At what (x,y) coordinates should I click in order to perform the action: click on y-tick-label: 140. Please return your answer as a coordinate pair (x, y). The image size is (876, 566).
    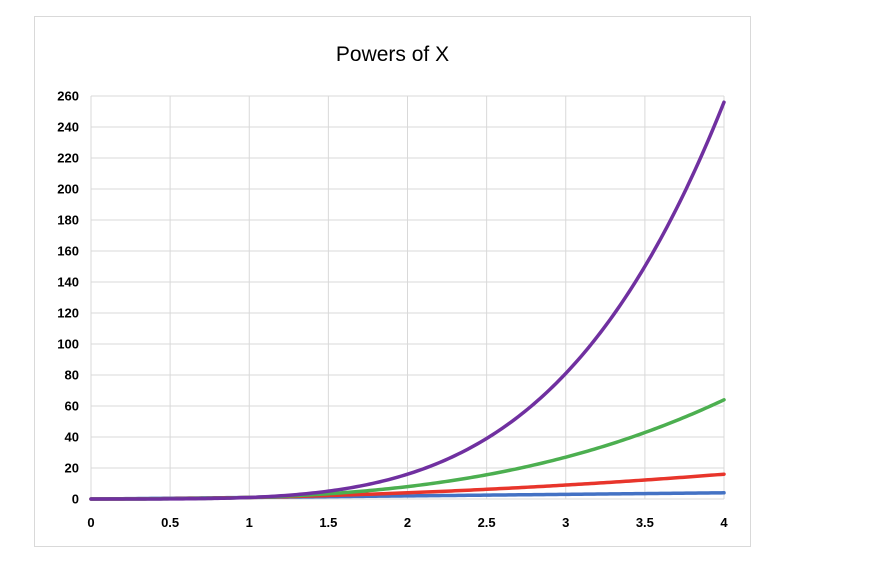
    Looking at the image, I should click on (68, 282).